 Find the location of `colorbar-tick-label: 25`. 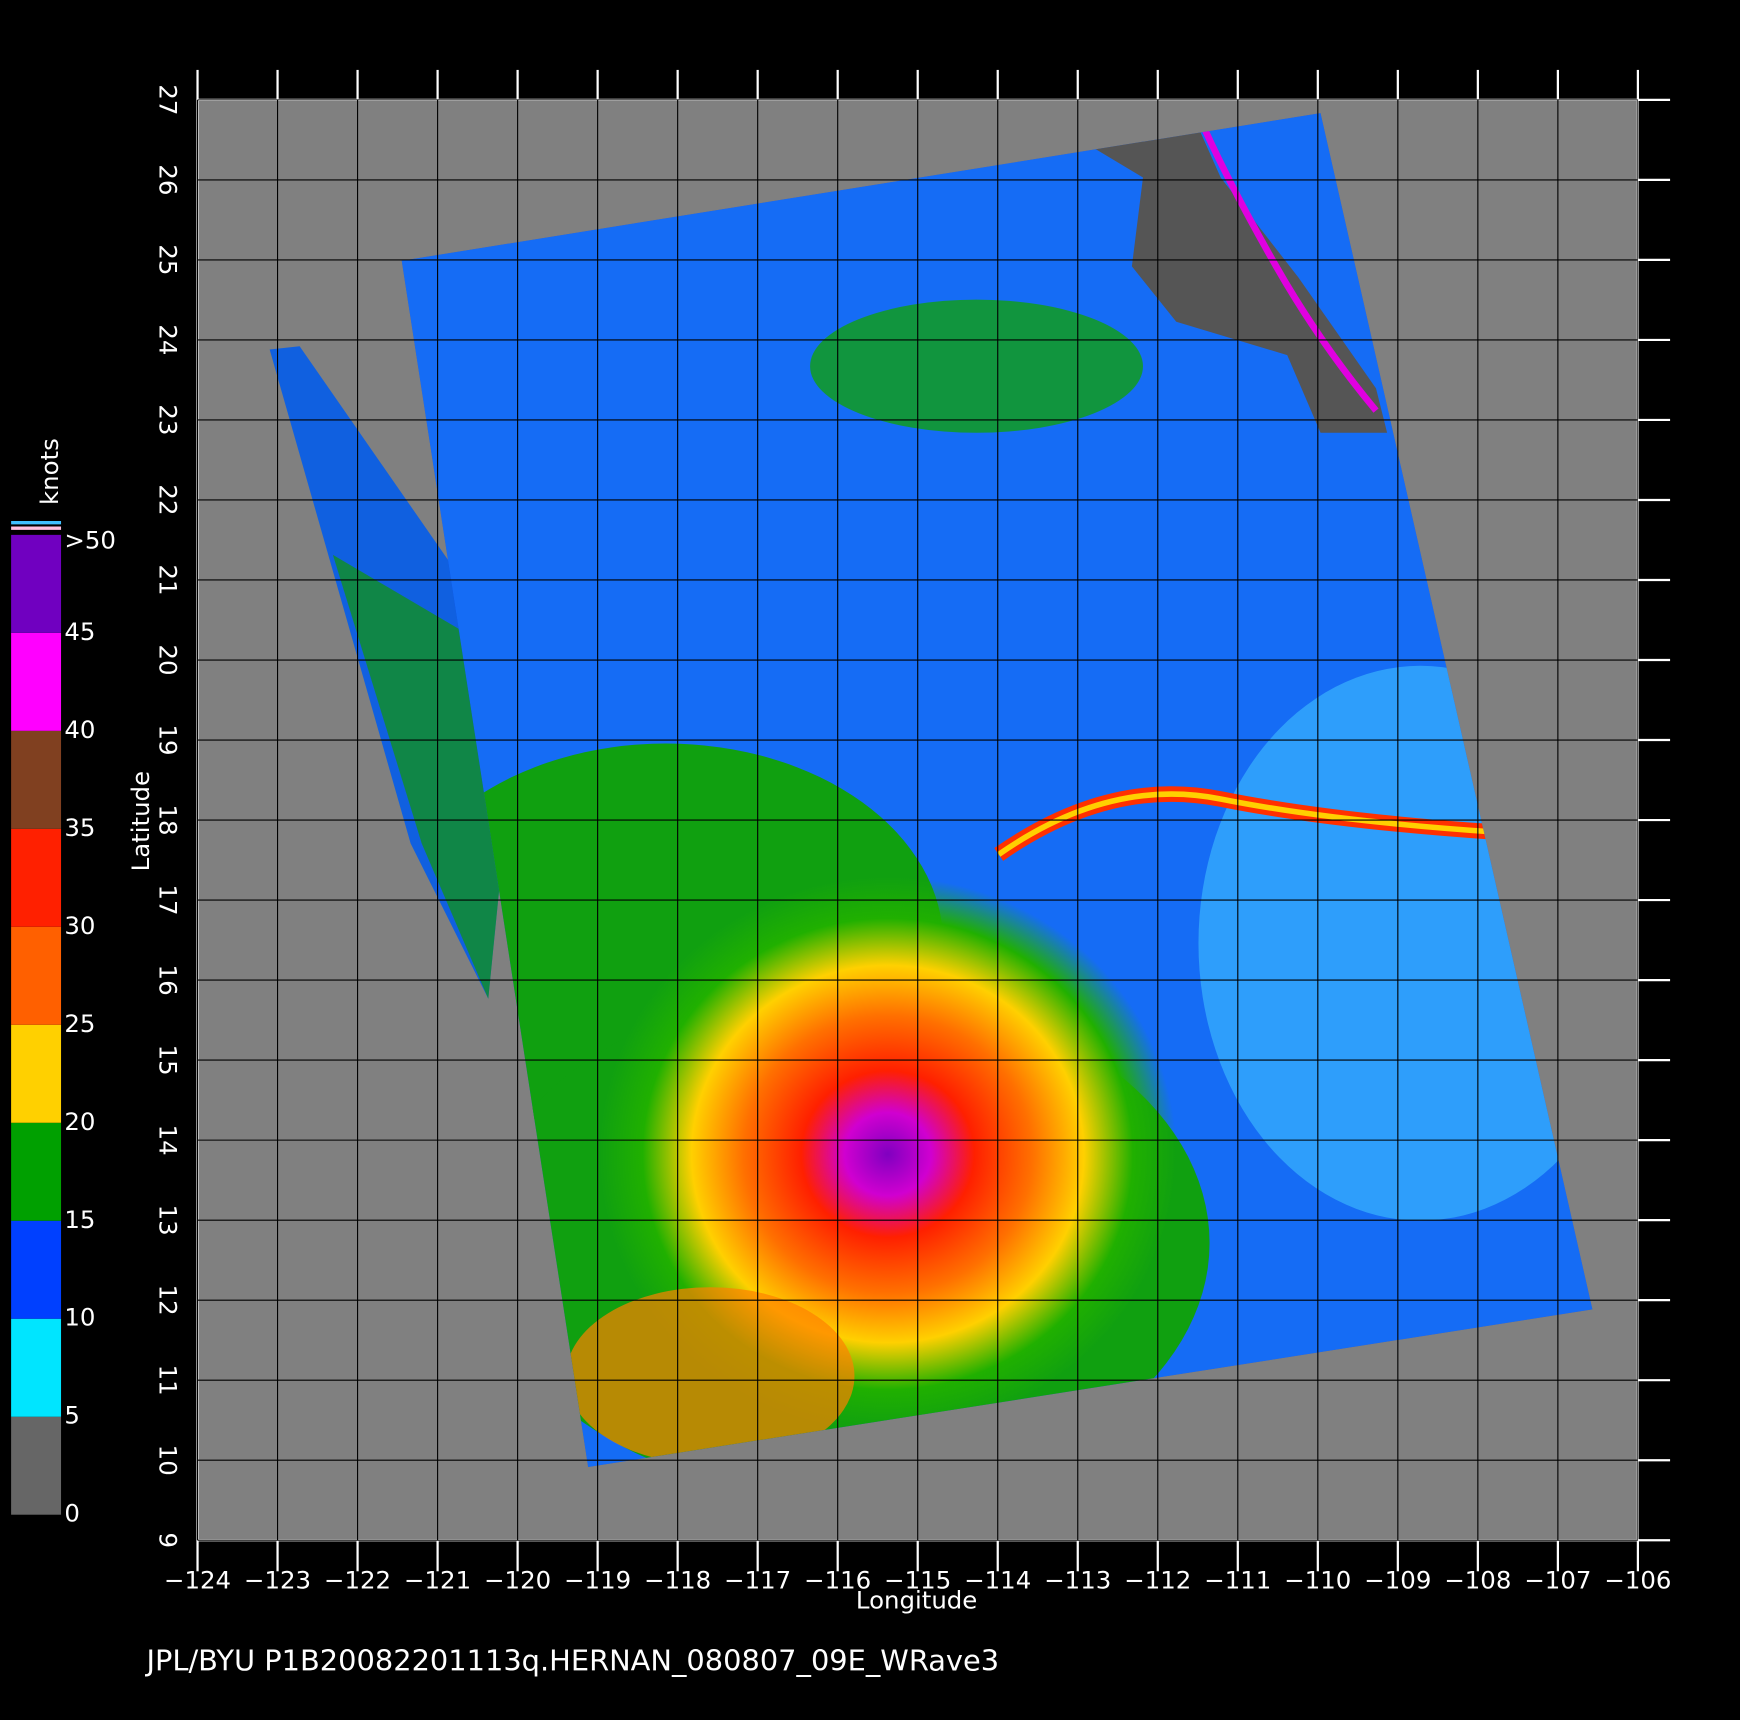

colorbar-tick-label: 25 is located at coordinates (79, 1023).